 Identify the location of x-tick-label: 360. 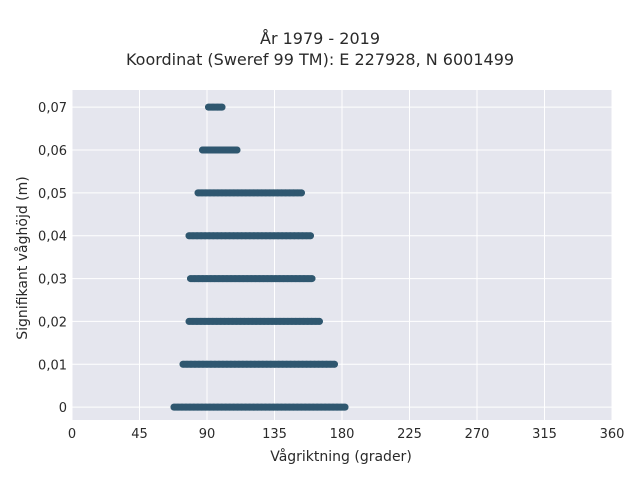
(612, 434).